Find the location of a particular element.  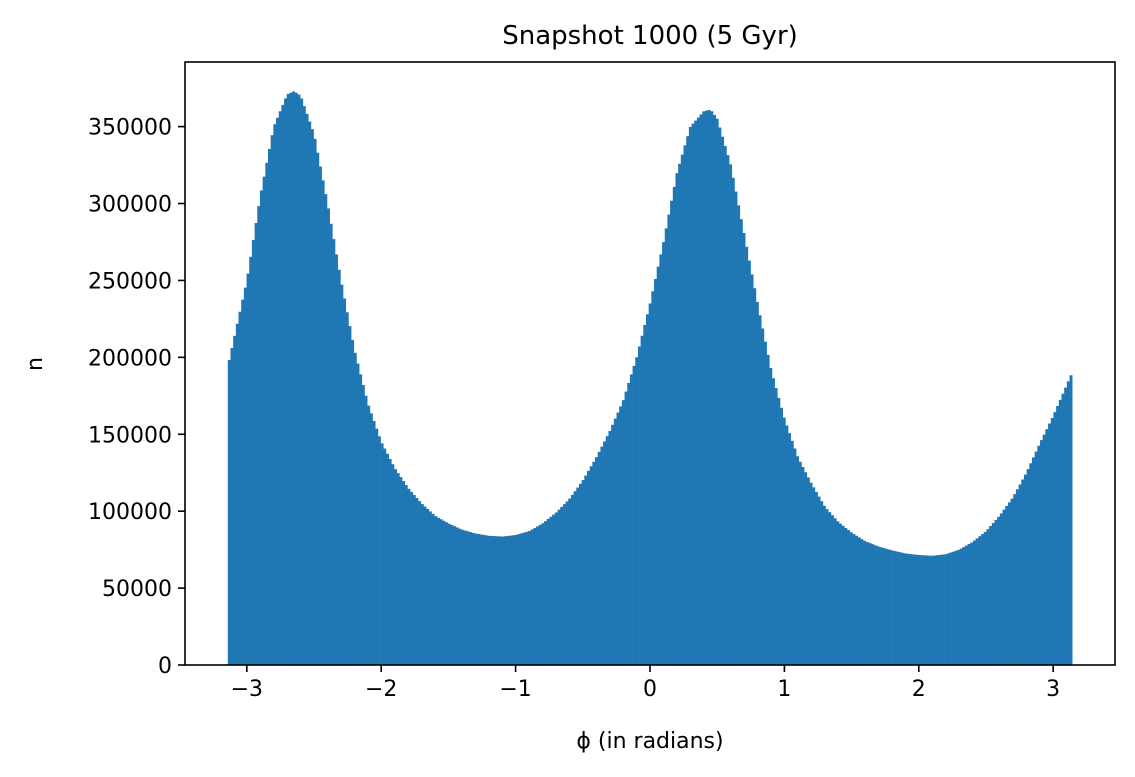

x-tick-label: 2 is located at coordinates (919, 689).